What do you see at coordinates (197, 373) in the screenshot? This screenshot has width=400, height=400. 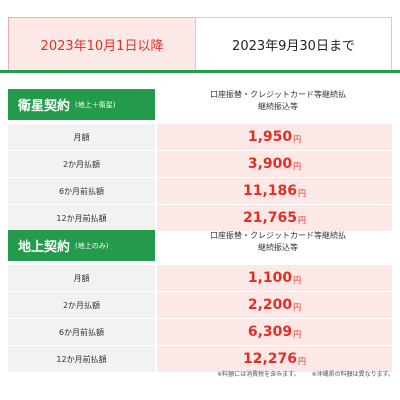 I see `footnotes: ※料額には消費税を含みます。 ※沖縄県の料額は異なります。` at bounding box center [197, 373].